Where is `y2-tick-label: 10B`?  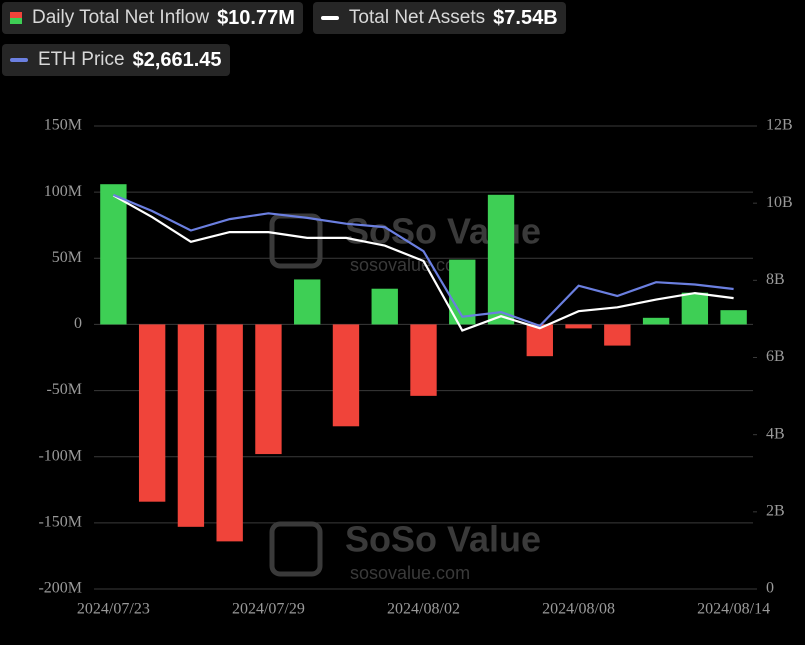
y2-tick-label: 10B is located at coordinates (779, 202).